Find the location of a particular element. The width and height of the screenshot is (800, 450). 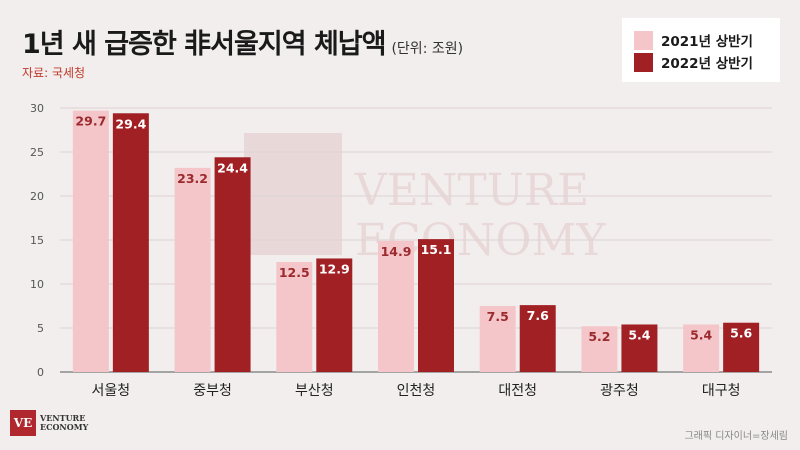

x-tick-label: 인천청 is located at coordinates (416, 391).